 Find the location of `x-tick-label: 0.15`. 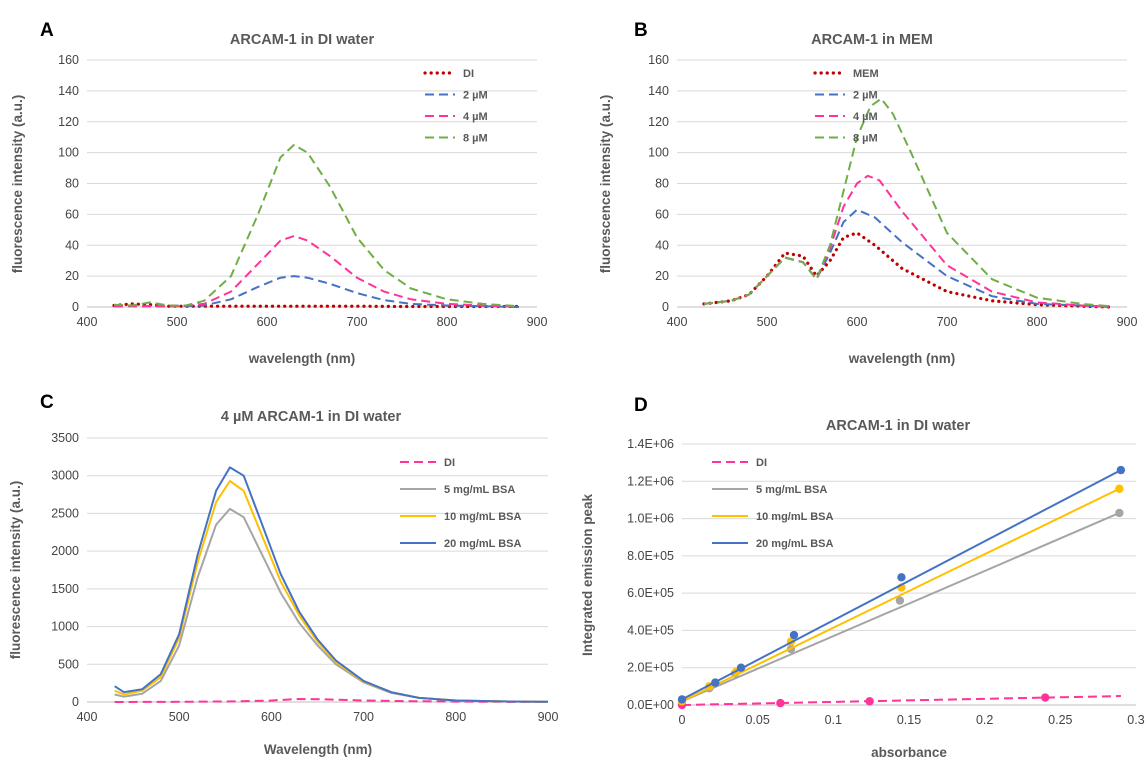

x-tick-label: 0.15 is located at coordinates (909, 720).